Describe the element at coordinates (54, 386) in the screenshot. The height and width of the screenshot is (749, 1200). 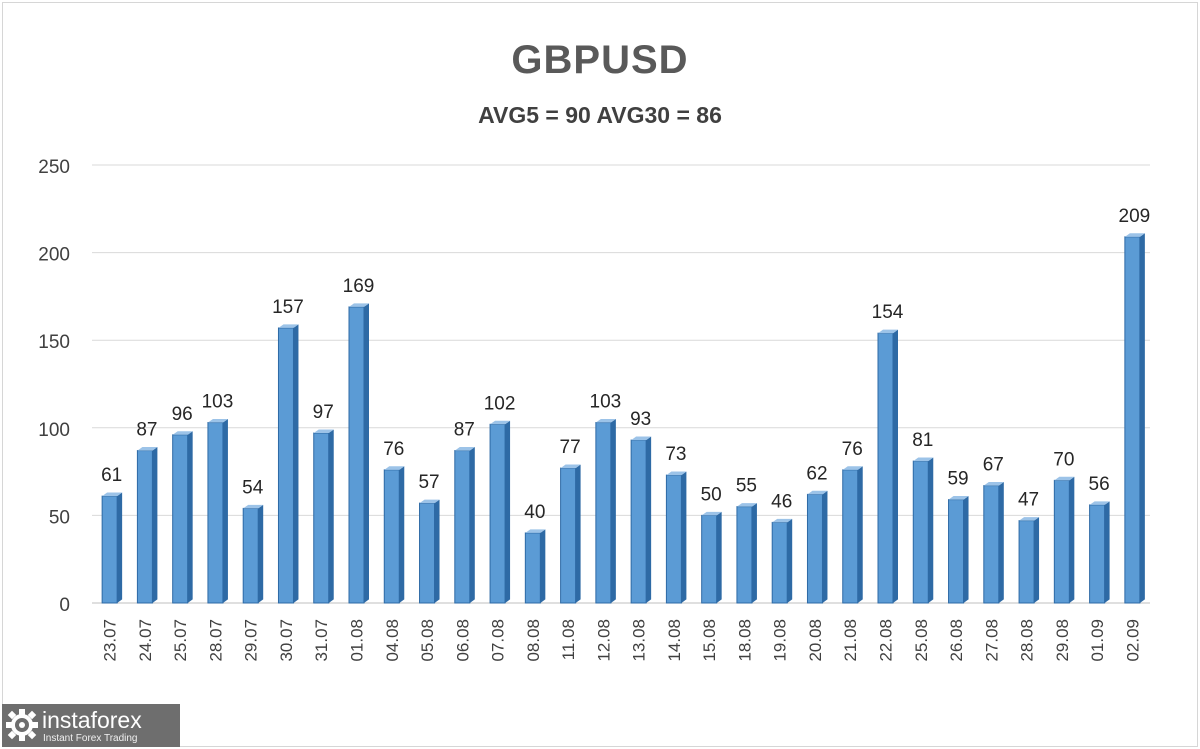
I see `y-axis-ticks: 0 50 100 150 200 250` at that location.